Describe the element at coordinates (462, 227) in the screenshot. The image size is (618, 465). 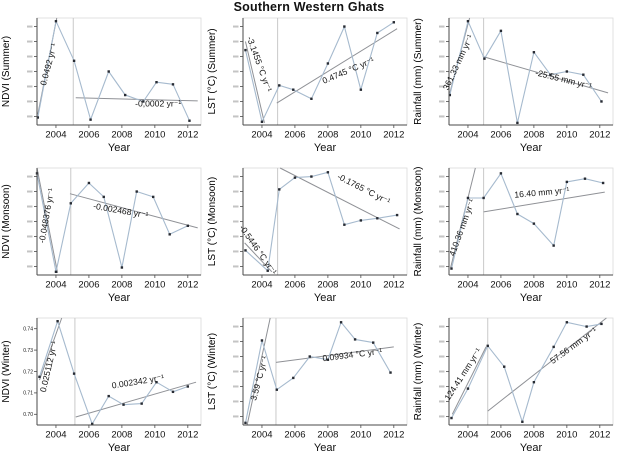
I see `slope-label: 410.36 mm yr⁻¹` at that location.